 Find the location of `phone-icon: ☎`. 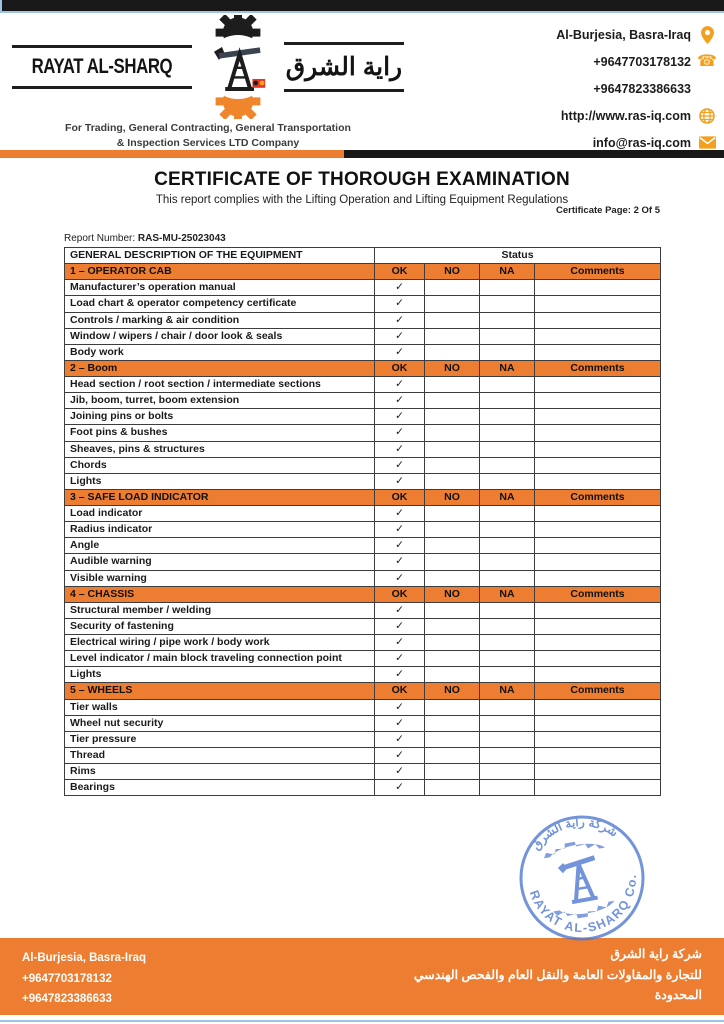

phone-icon: ☎ is located at coordinates (707, 61).